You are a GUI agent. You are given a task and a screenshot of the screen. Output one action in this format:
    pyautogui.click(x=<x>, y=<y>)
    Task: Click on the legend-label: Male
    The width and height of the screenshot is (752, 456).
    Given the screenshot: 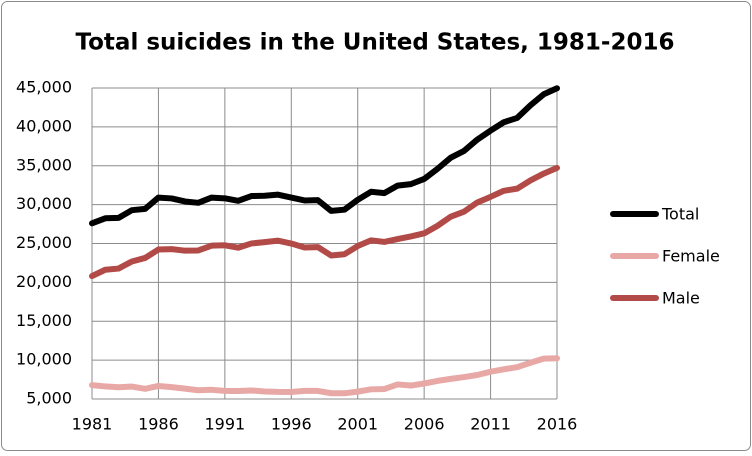 What is the action you would take?
    pyautogui.click(x=681, y=298)
    